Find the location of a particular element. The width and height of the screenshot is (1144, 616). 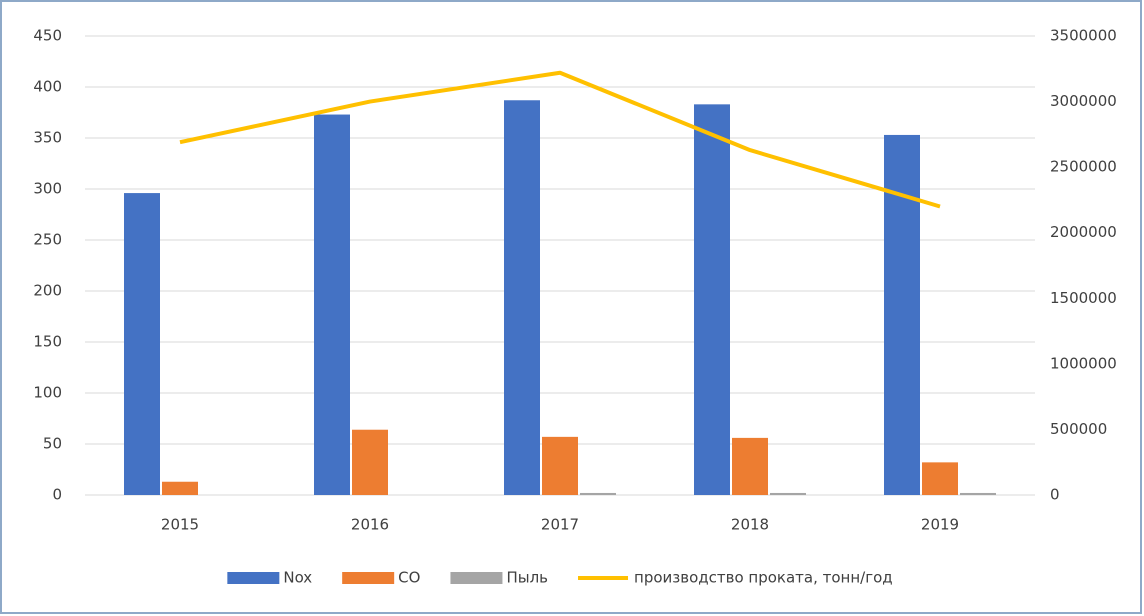

y-tick-label: 0 is located at coordinates (57, 495).